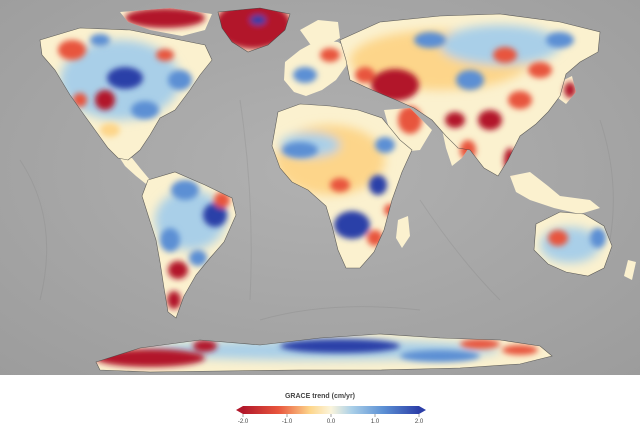 This screenshot has width=640, height=434. What do you see at coordinates (375, 422) in the screenshot?
I see `colorbar-tick-label: 1.0` at bounding box center [375, 422].